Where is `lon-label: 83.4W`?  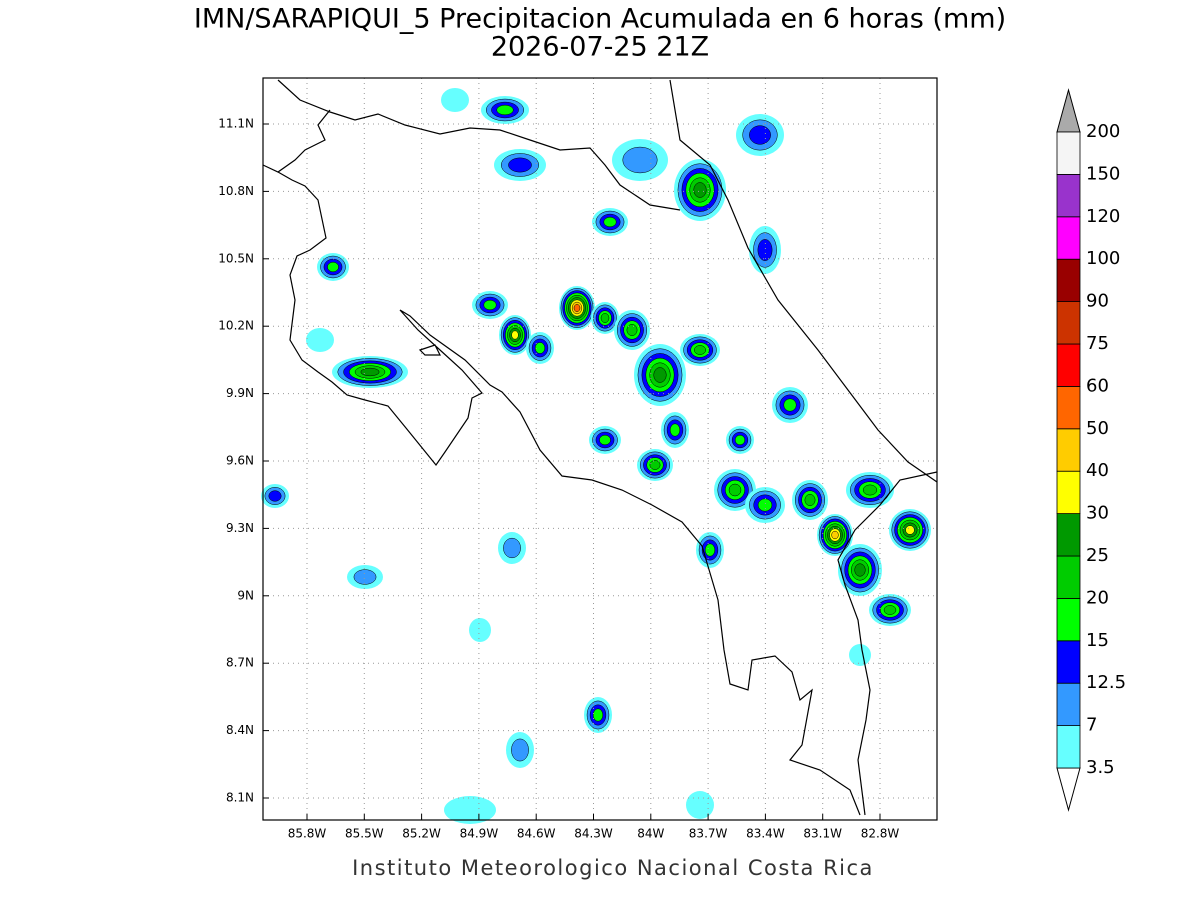
lon-label: 83.4W is located at coordinates (765, 834).